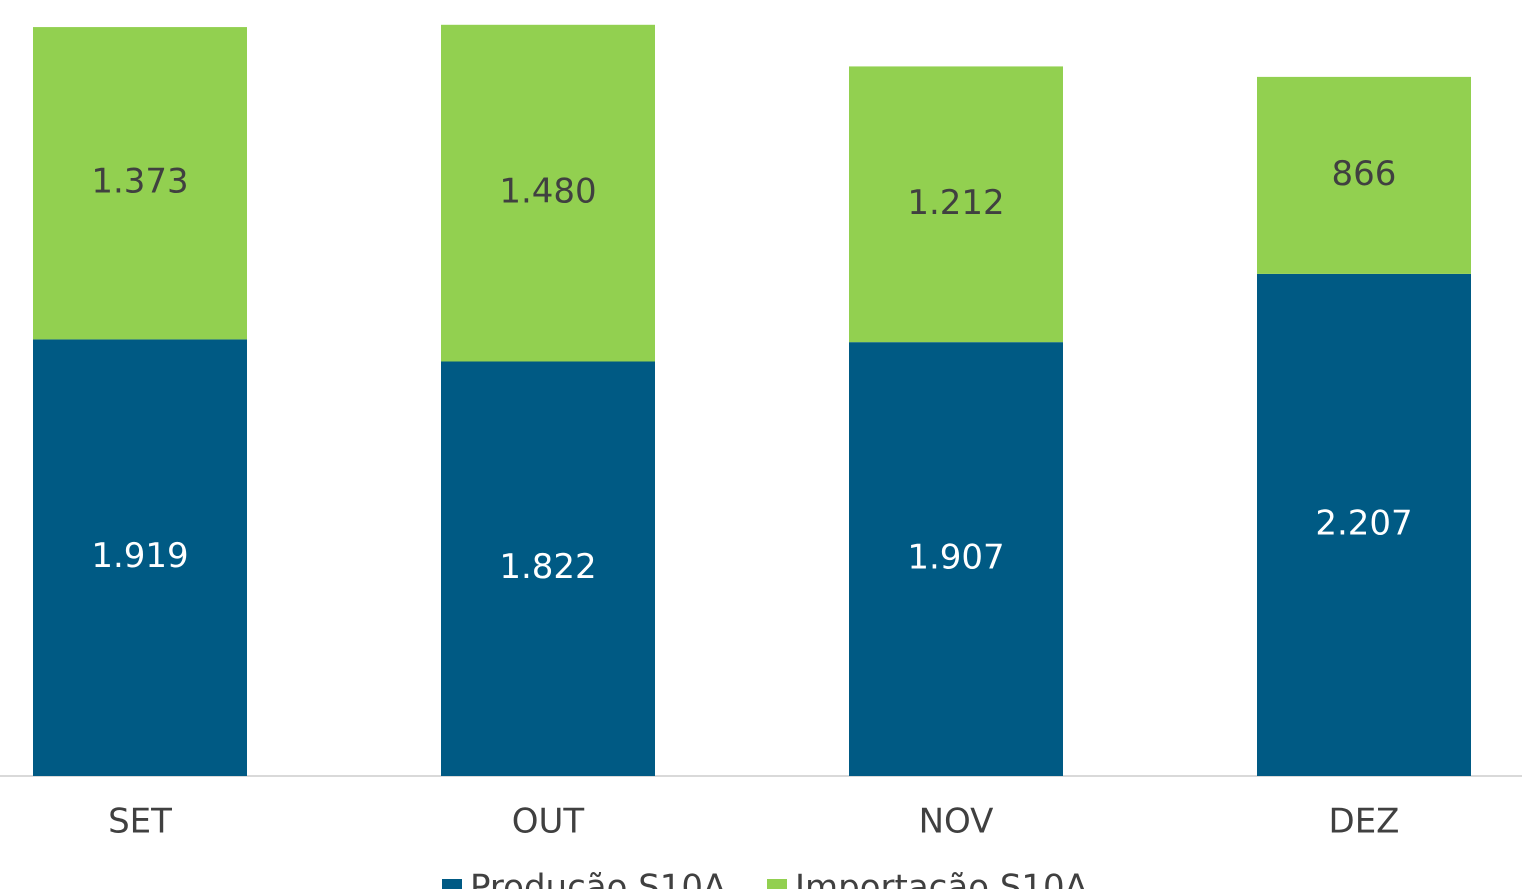  I want to click on x-tick-label: SET, so click(140, 822).